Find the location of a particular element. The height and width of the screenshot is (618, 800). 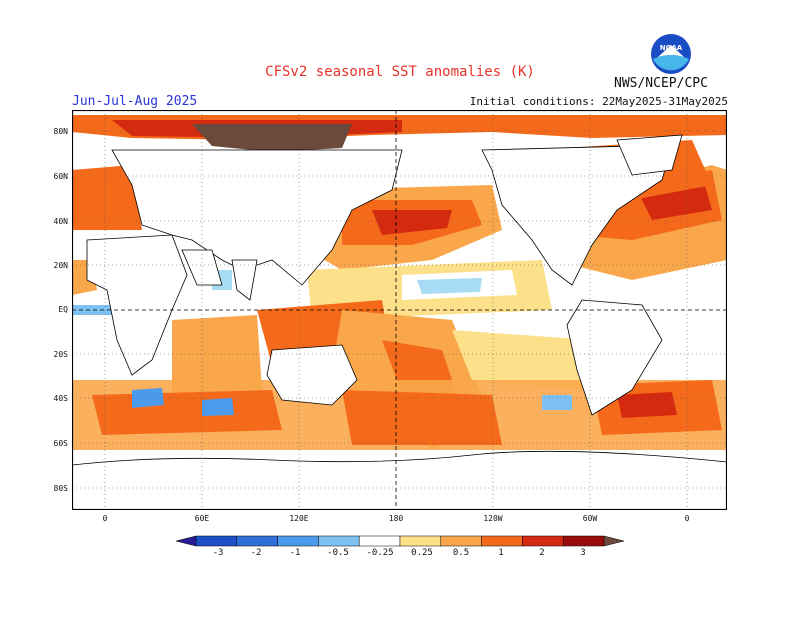

colorbar-label: -2 is located at coordinates (256, 553).